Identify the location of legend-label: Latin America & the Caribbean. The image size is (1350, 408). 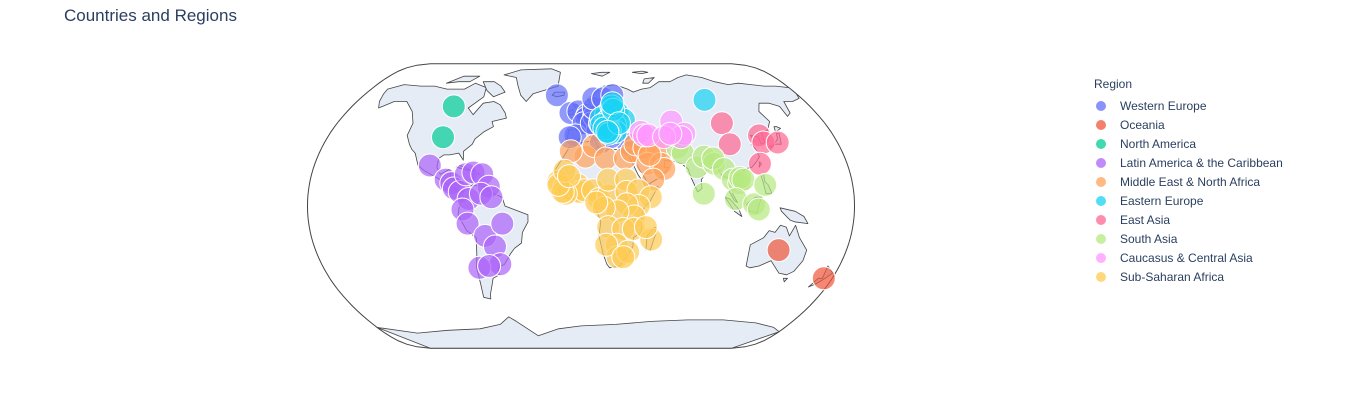
(1201, 162).